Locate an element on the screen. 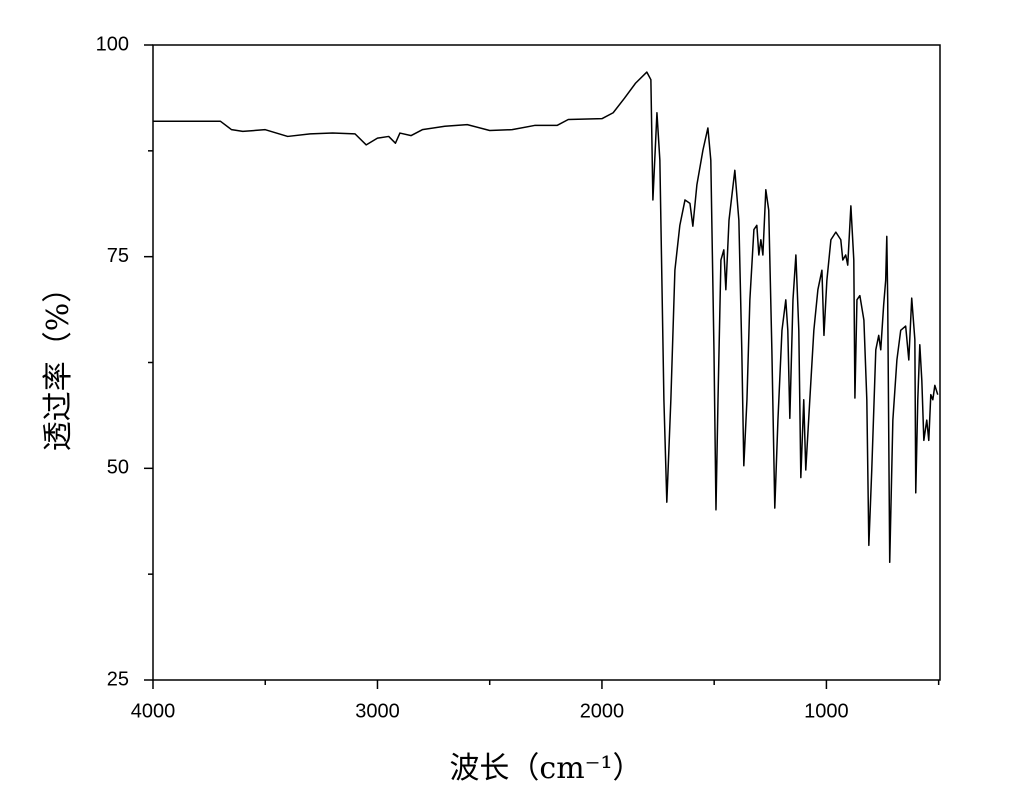 The image size is (1016, 805). y-axis-title: 透过率（%） is located at coordinates (58, 362).